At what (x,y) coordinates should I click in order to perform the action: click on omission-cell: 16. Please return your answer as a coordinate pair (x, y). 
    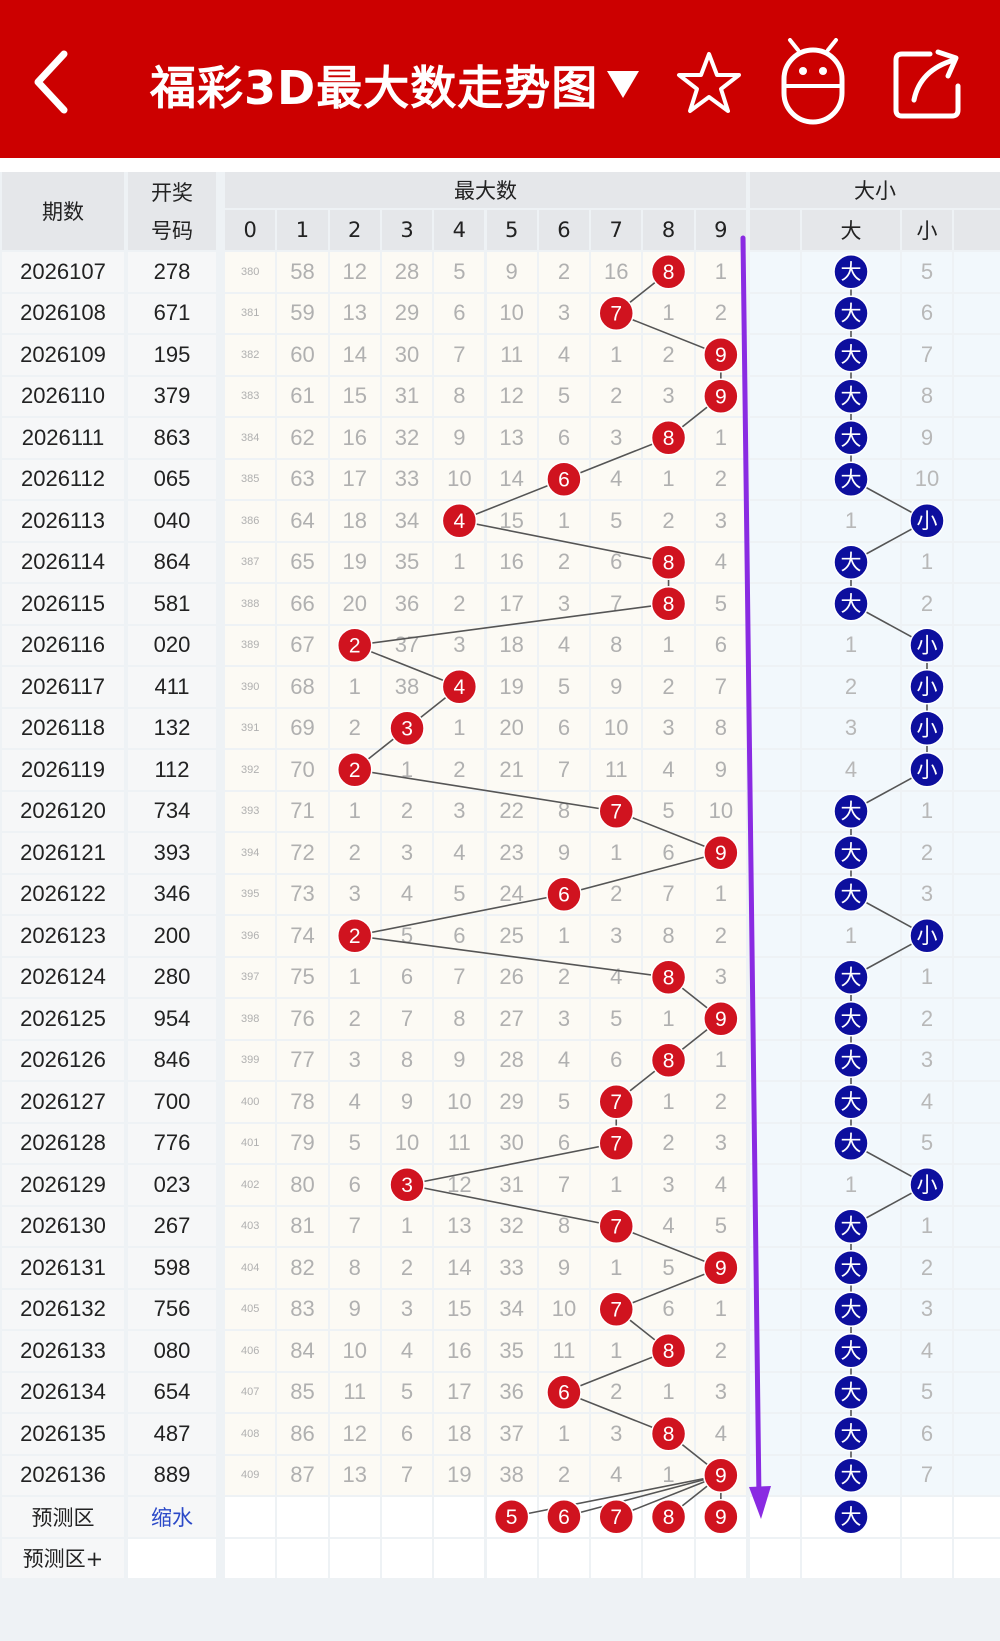
    Looking at the image, I should click on (616, 272).